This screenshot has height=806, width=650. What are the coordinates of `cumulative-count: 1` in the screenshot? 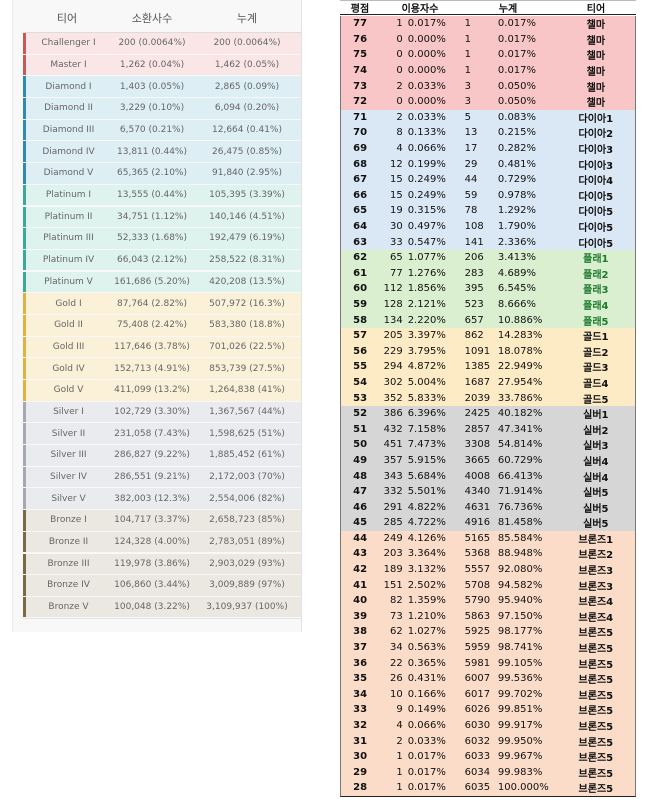 It's located at (467, 24).